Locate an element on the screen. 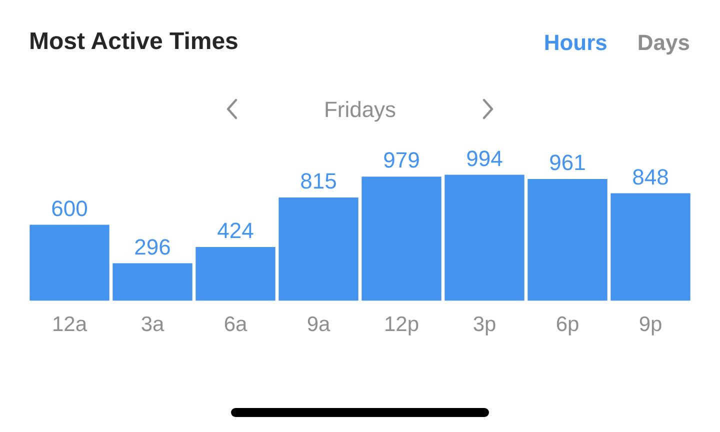 This screenshot has height=432, width=720. data-label: 424 is located at coordinates (235, 231).